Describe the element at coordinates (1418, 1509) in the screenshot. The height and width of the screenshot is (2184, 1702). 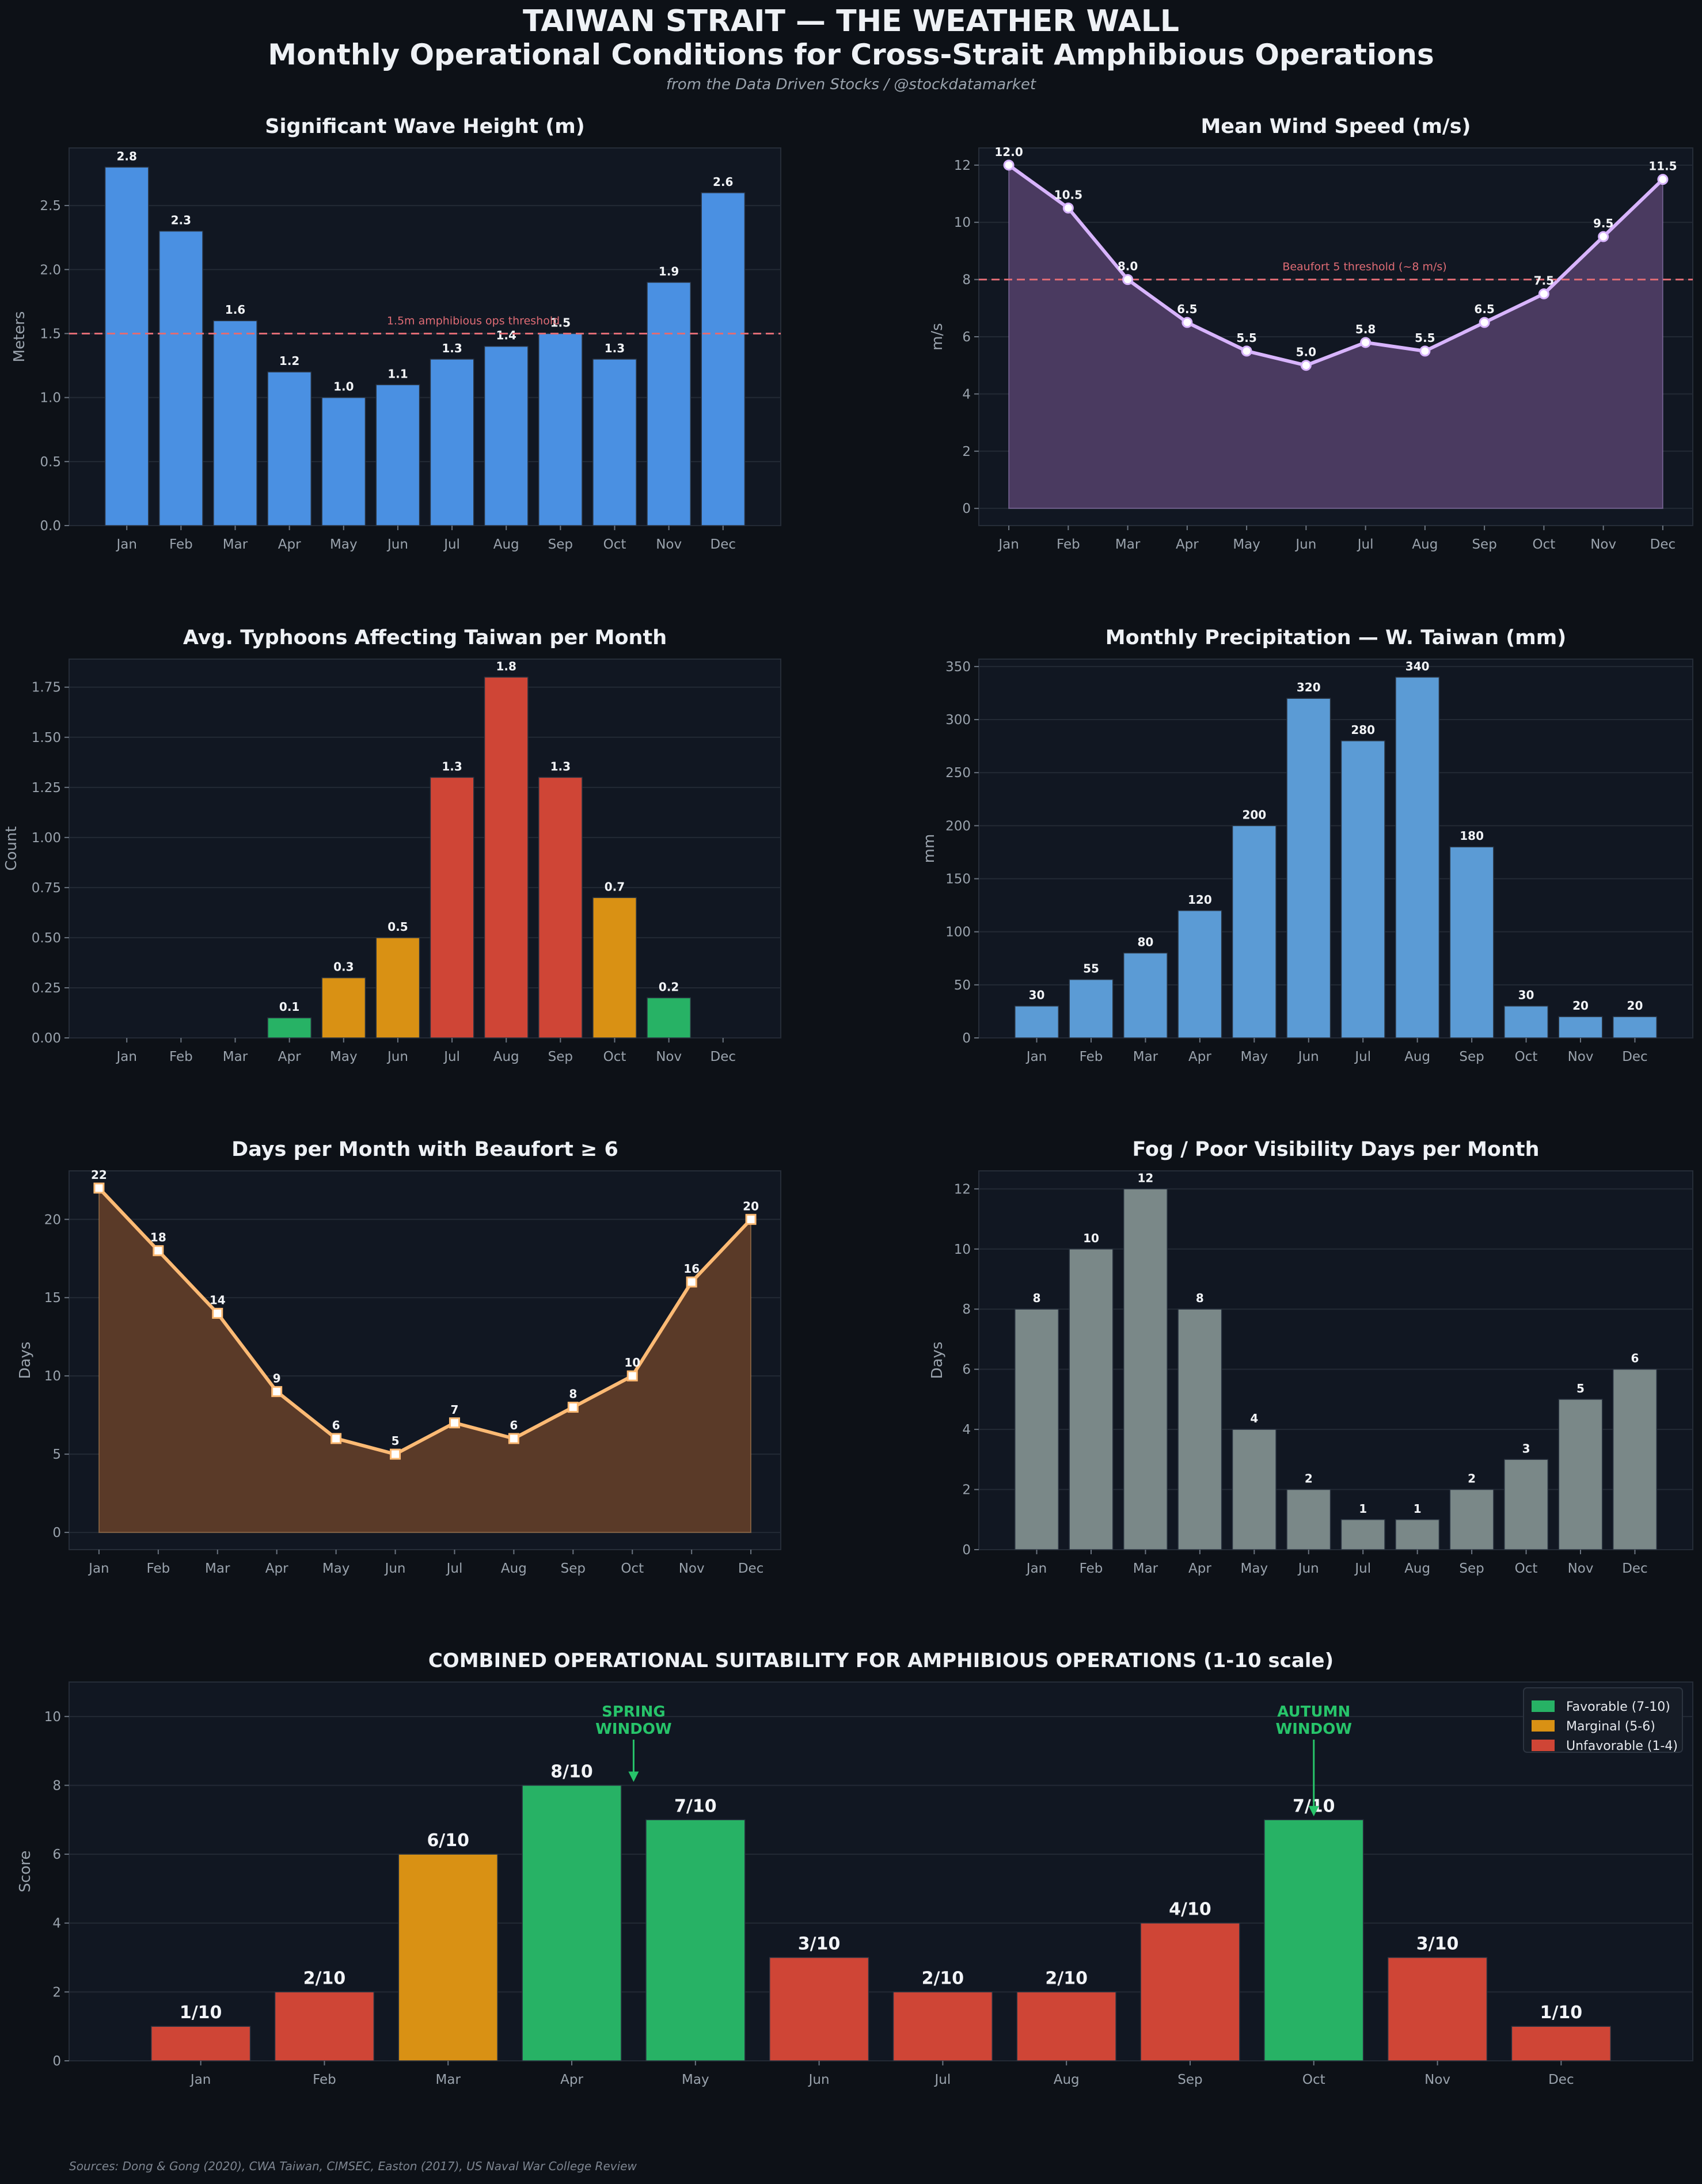
I see `data-label: 1` at that location.